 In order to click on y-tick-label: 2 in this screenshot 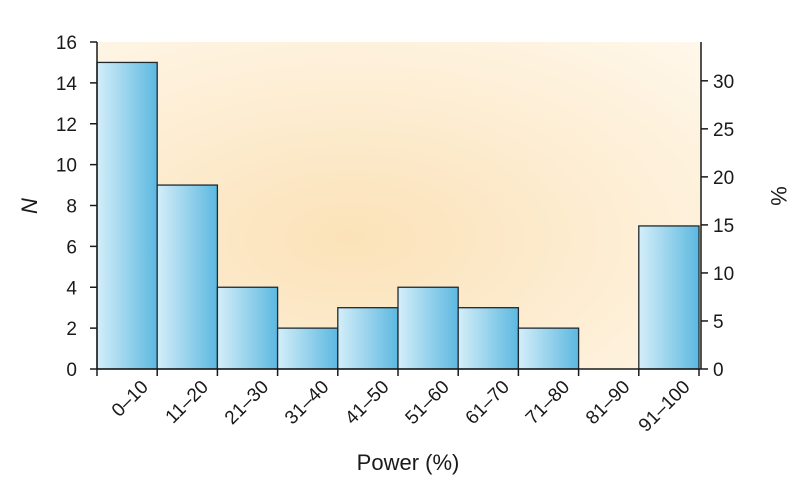, I will do `click(71, 329)`.